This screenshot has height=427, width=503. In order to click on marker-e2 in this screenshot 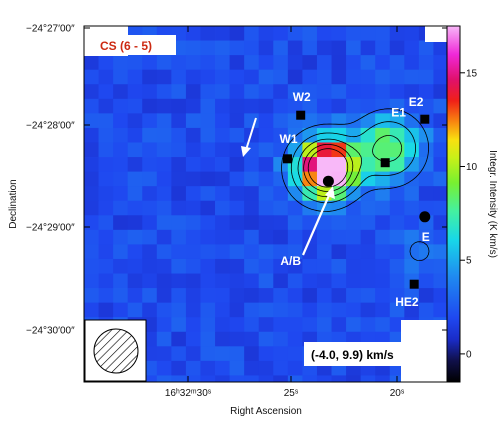, I will do `click(425, 119)`.